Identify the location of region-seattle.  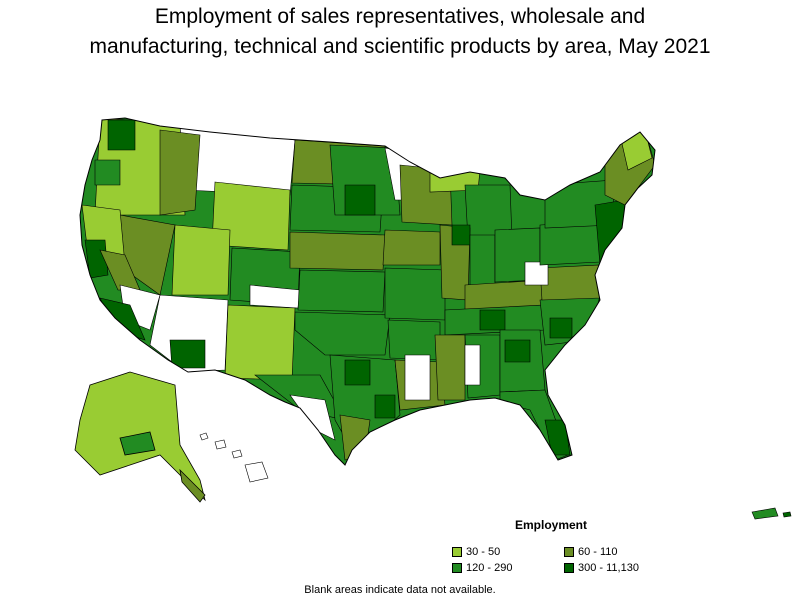
(121, 135).